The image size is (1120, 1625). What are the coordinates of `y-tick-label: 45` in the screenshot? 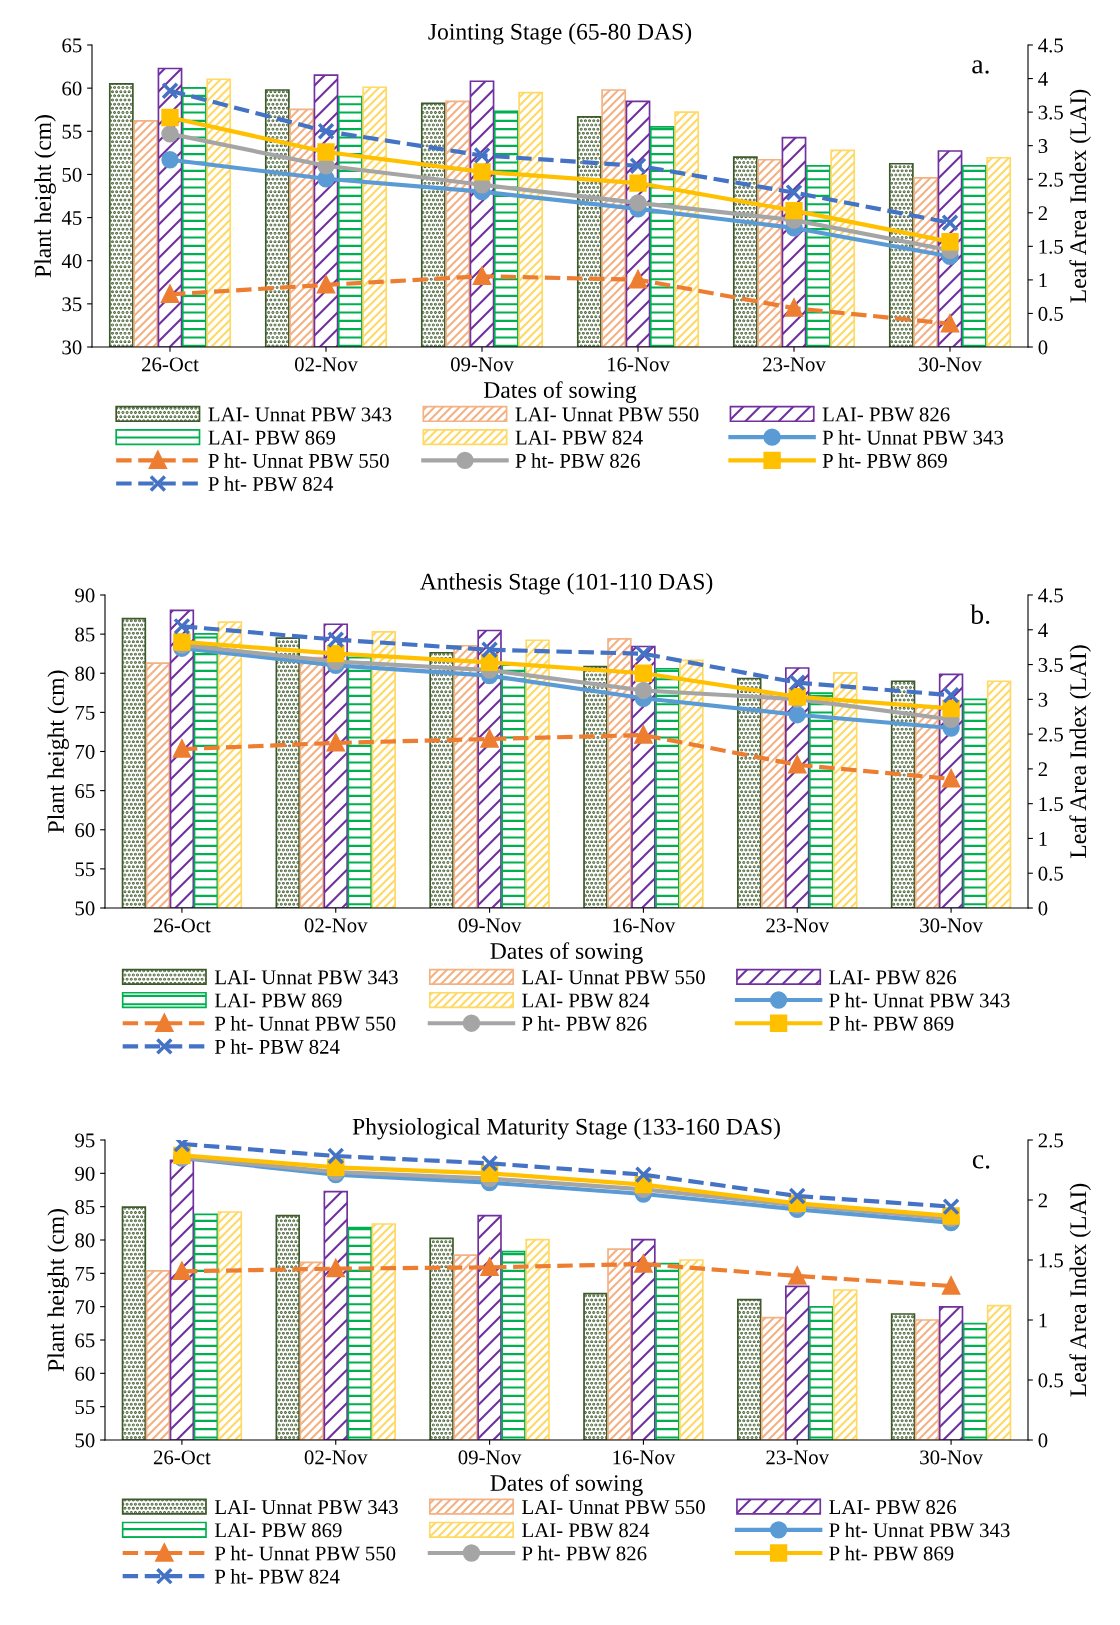 It's located at (71, 218).